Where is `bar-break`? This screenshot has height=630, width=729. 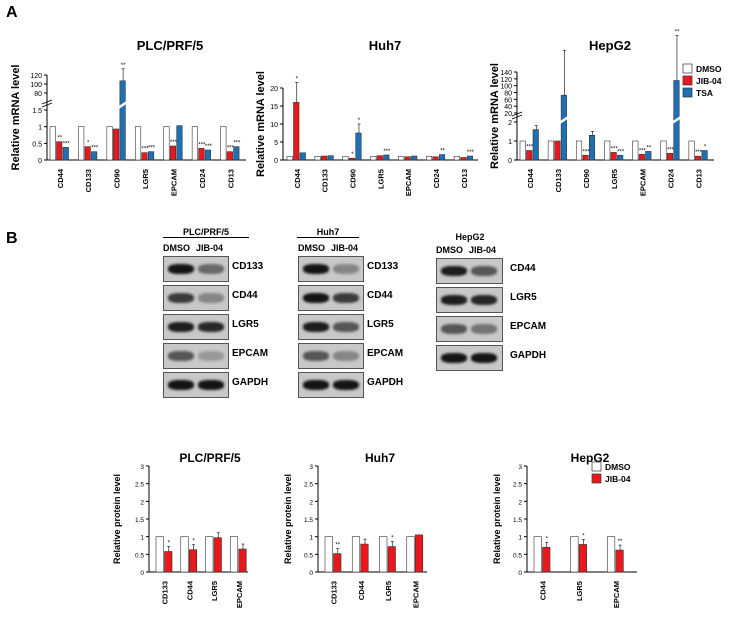
bar-break is located at coordinates (122, 105).